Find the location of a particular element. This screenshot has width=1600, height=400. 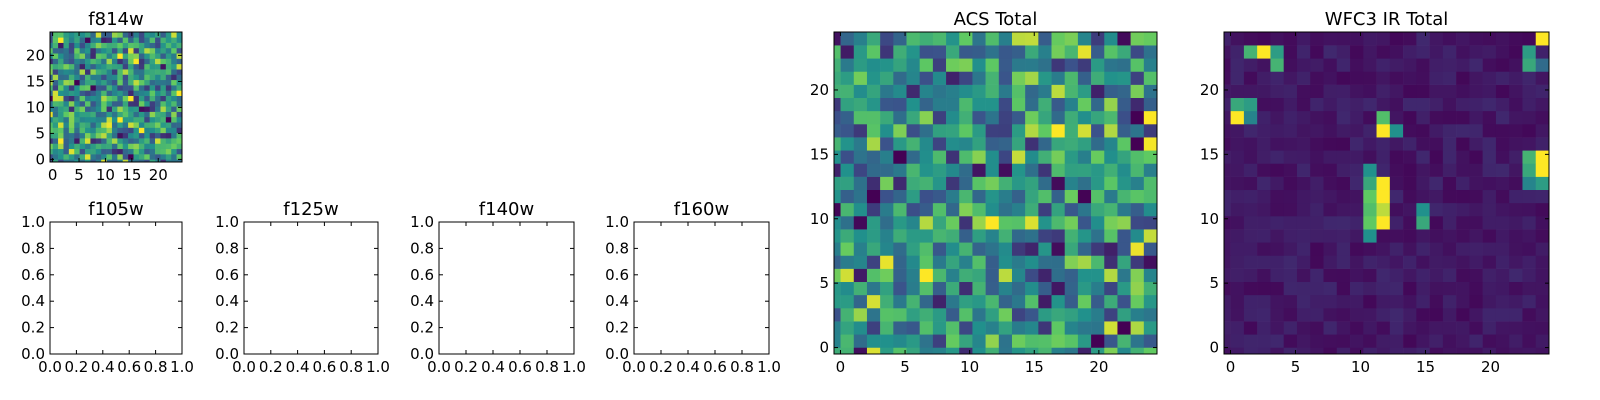

x-tick-label: 15 is located at coordinates (1034, 367).